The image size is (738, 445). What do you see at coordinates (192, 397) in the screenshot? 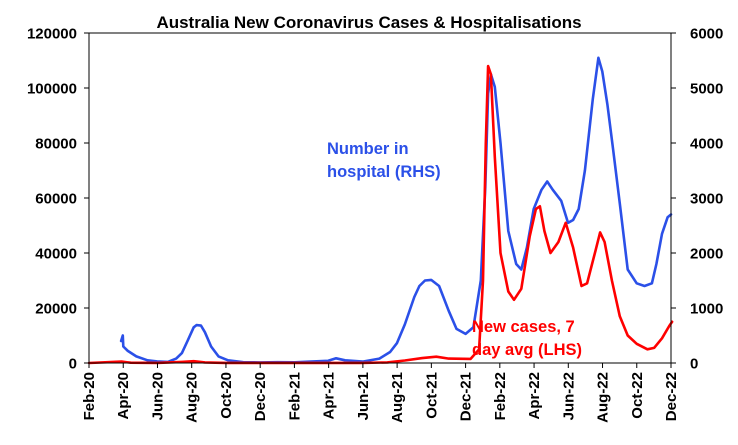
I see `x-axis-tick-label: Aug-20` at bounding box center [192, 397].